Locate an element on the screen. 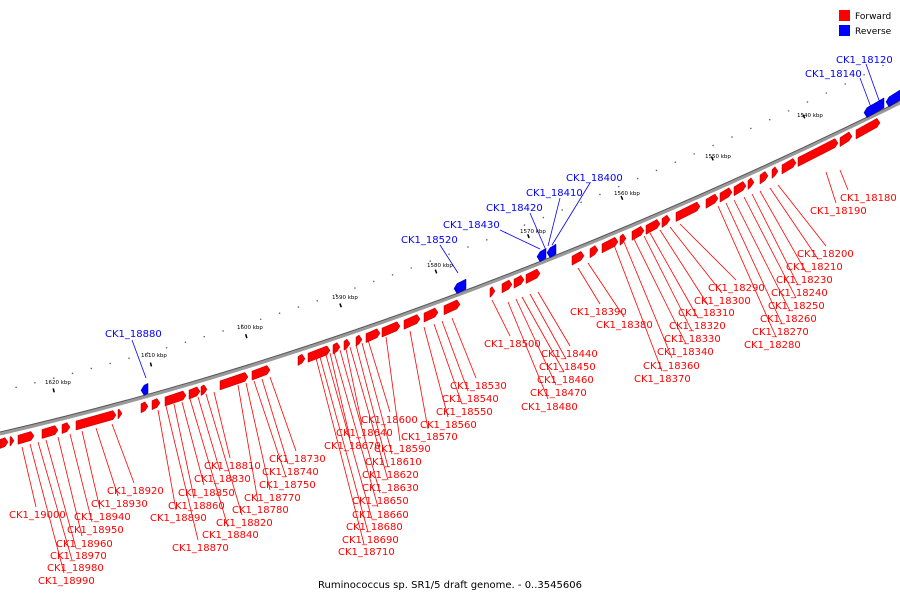 This screenshot has height=605, width=900. gene-label-forward: CK1_18590 is located at coordinates (402, 449).